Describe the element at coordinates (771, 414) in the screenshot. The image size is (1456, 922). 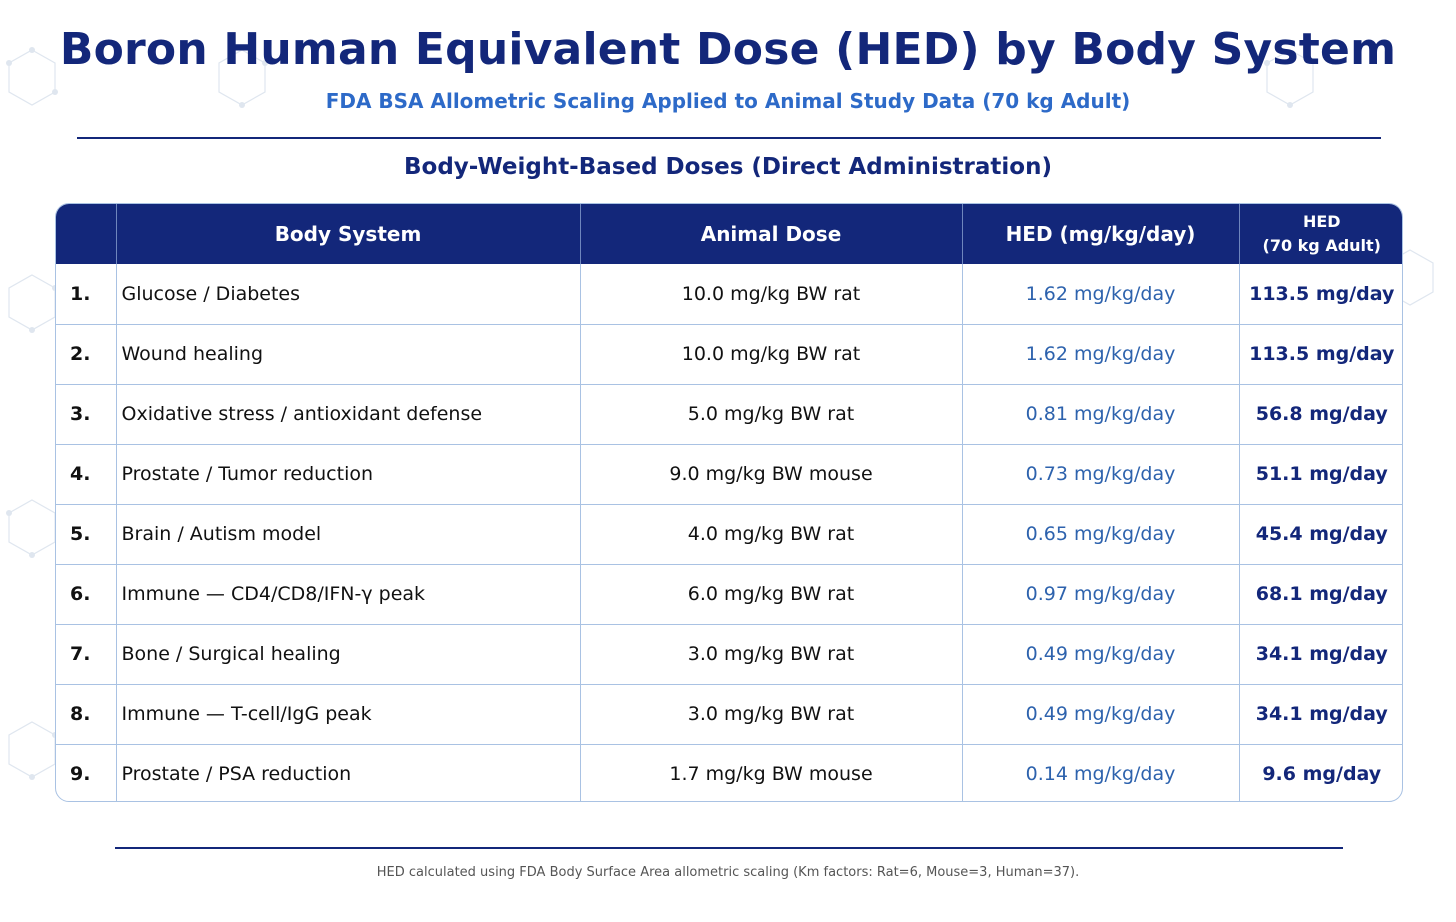
I see `animal-dose-cell: 5.0 mg/kg BW rat` at that location.